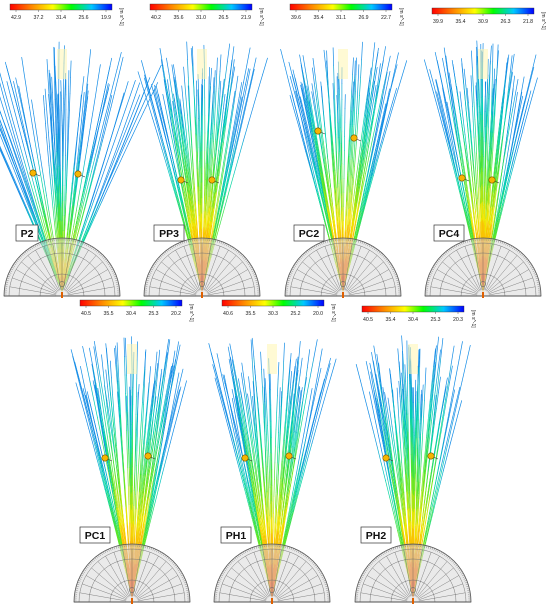 This screenshot has width=550, height=610. What do you see at coordinates (278, 310) in the screenshot?
I see `velocity-legend: 40.6 35.5 30.3 25.2 20.0 [m s^-1]` at bounding box center [278, 310].